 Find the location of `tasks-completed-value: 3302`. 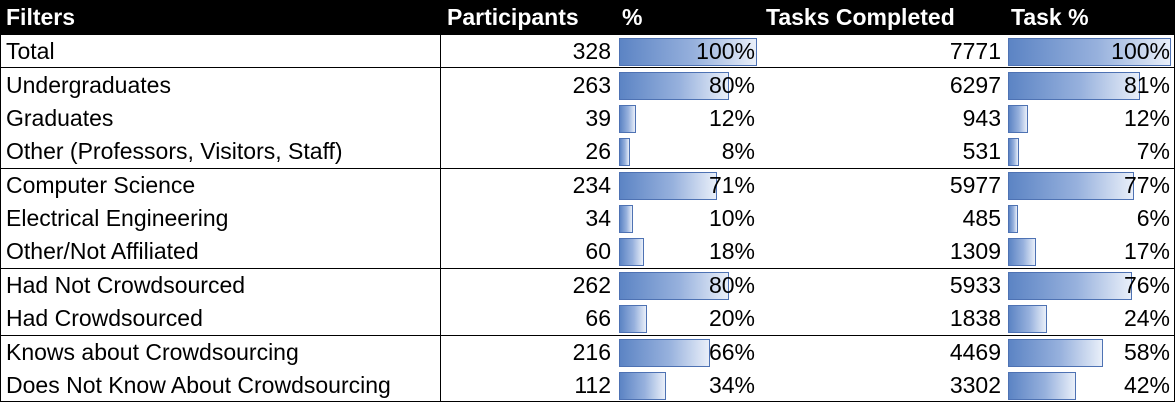

tasks-completed-value: 3302 is located at coordinates (975, 385).